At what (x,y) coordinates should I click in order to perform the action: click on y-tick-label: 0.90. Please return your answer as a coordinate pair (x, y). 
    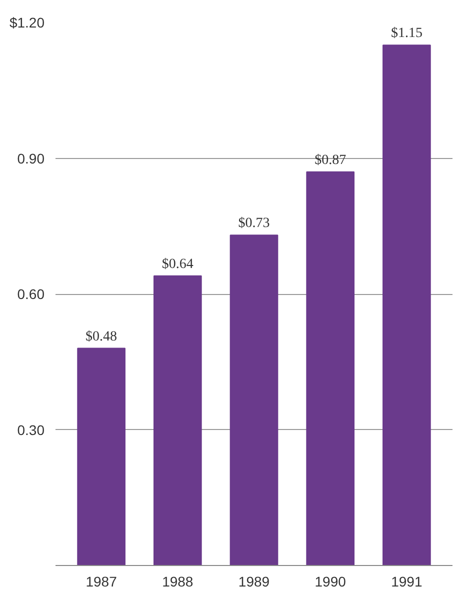
    Looking at the image, I should click on (31, 158).